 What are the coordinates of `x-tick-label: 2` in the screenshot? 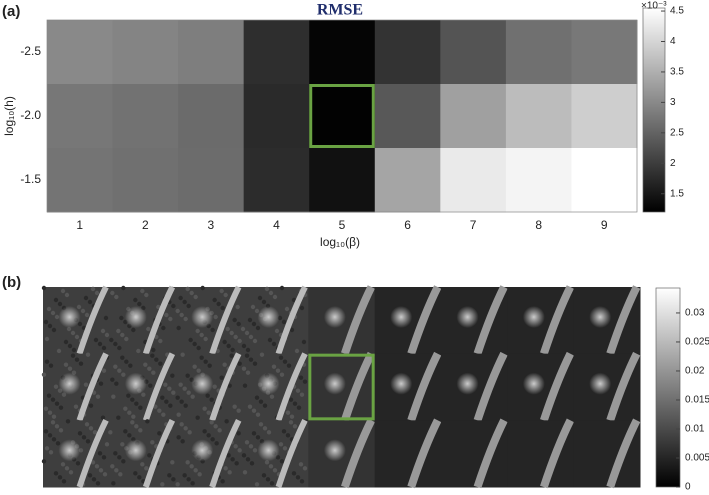 It's located at (145, 225).